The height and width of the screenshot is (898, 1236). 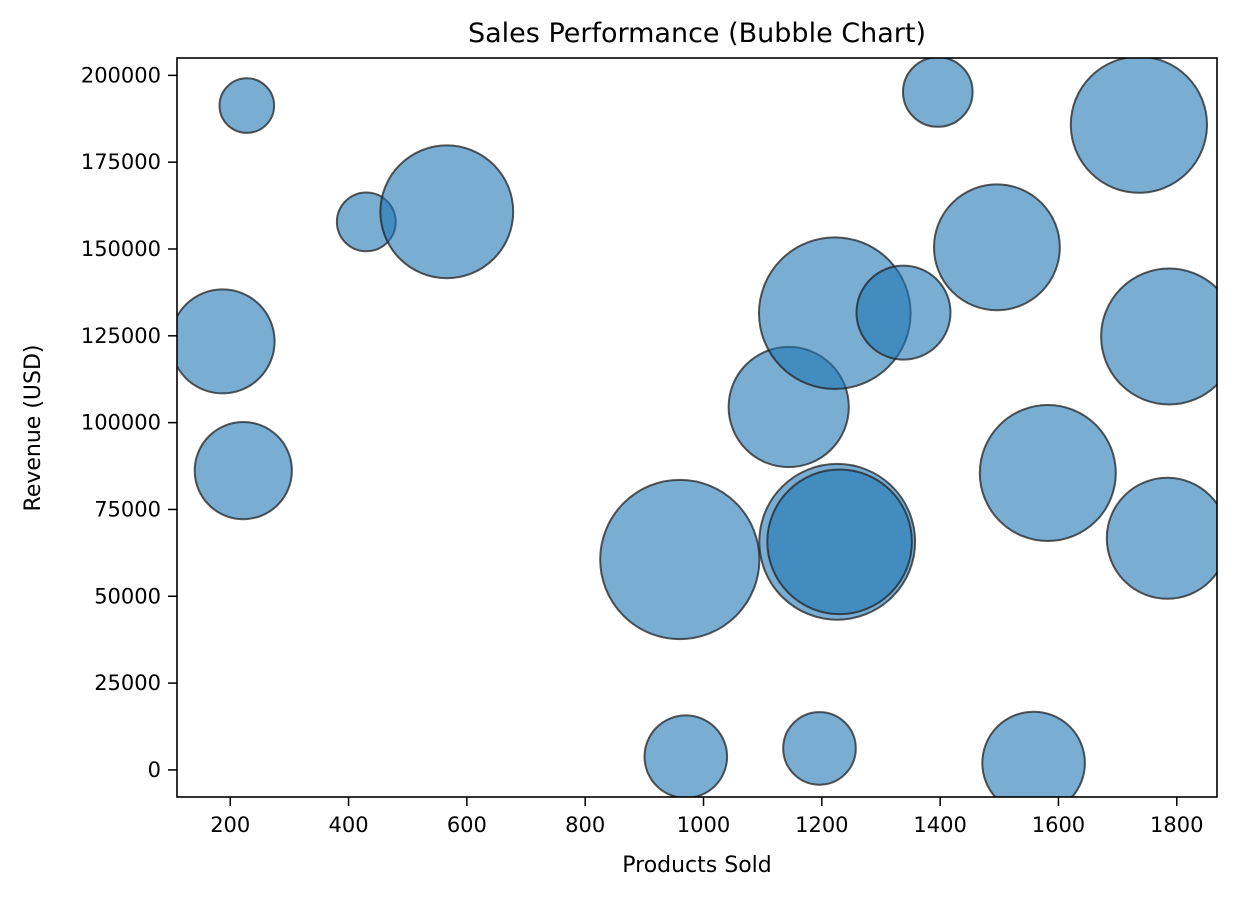 What do you see at coordinates (121, 75) in the screenshot?
I see `y-tick-label: 200000` at bounding box center [121, 75].